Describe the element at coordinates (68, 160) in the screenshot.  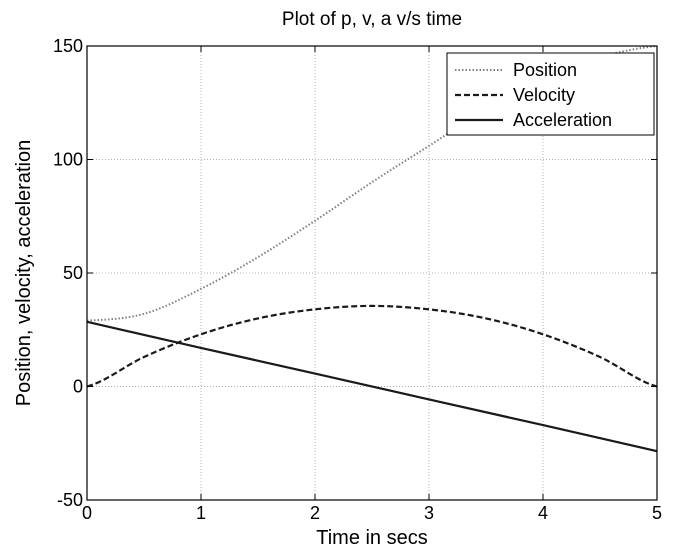
I see `y-tick-label: 100` at that location.